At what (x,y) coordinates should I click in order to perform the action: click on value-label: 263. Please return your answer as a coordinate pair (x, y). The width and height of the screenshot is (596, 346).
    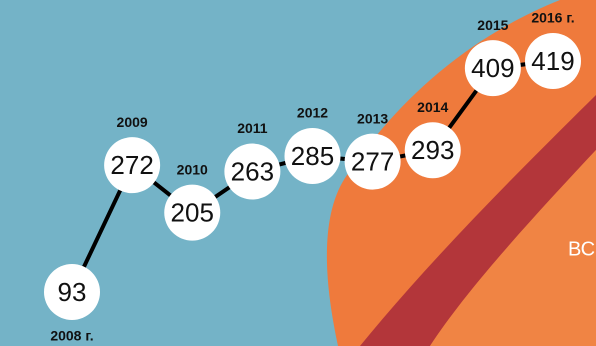
    Looking at the image, I should click on (252, 171).